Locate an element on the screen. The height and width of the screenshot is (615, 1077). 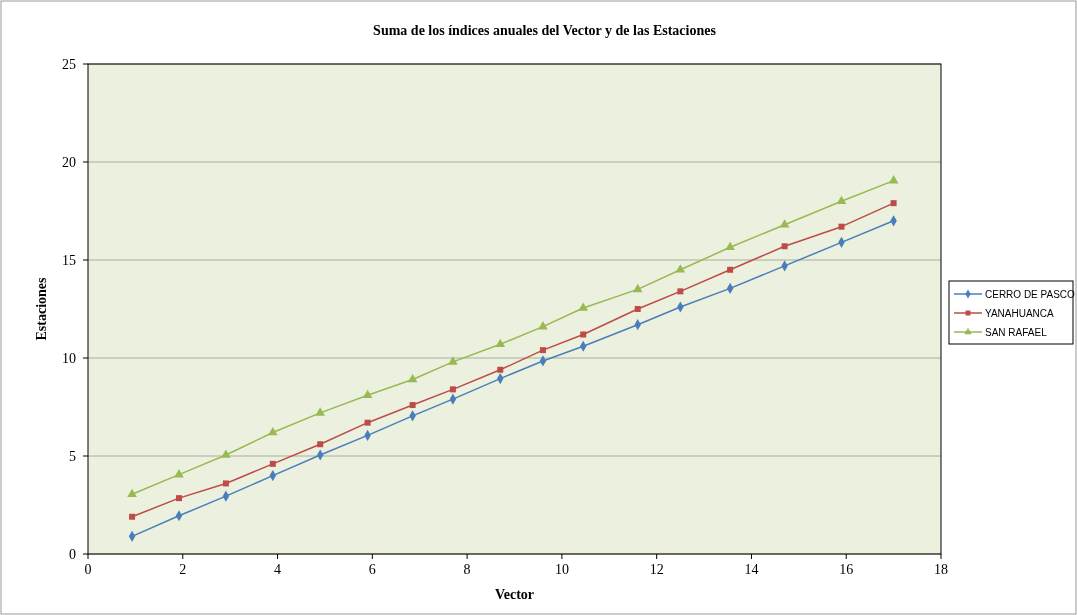
x-axis-title: Vector is located at coordinates (514, 594).